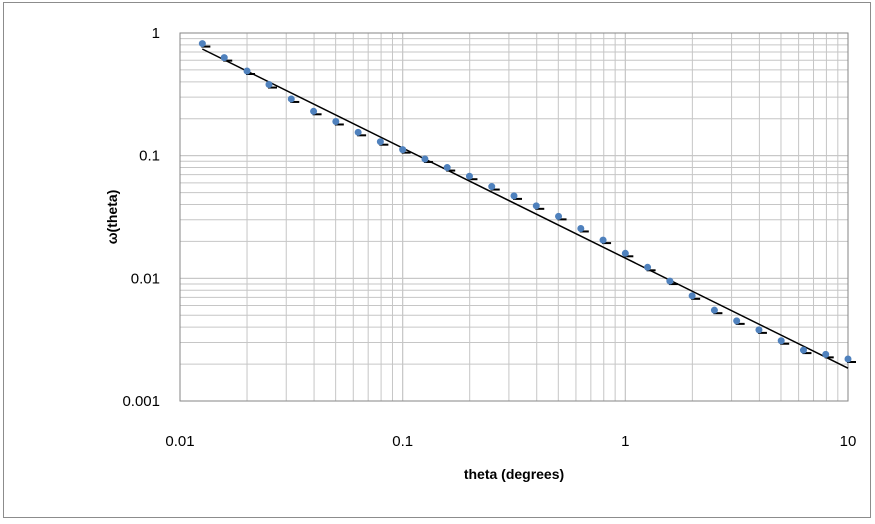 This screenshot has width=875, height=524. What do you see at coordinates (149, 156) in the screenshot?
I see `y-tick-label: 0.1` at bounding box center [149, 156].